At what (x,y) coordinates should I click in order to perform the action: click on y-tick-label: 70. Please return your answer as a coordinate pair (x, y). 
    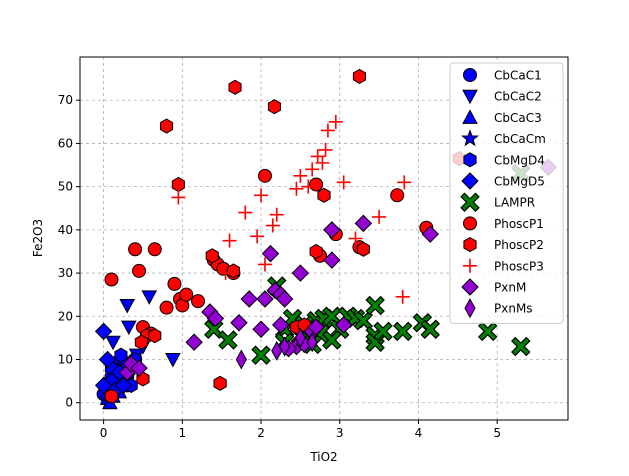
    Looking at the image, I should click on (65, 100).